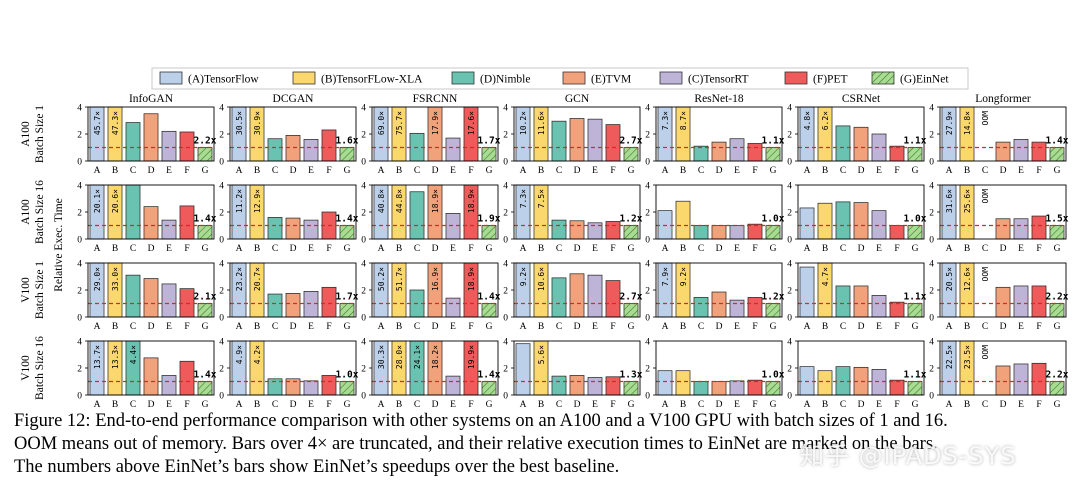  I want to click on row-label-gpu: A100, so click(26, 134).